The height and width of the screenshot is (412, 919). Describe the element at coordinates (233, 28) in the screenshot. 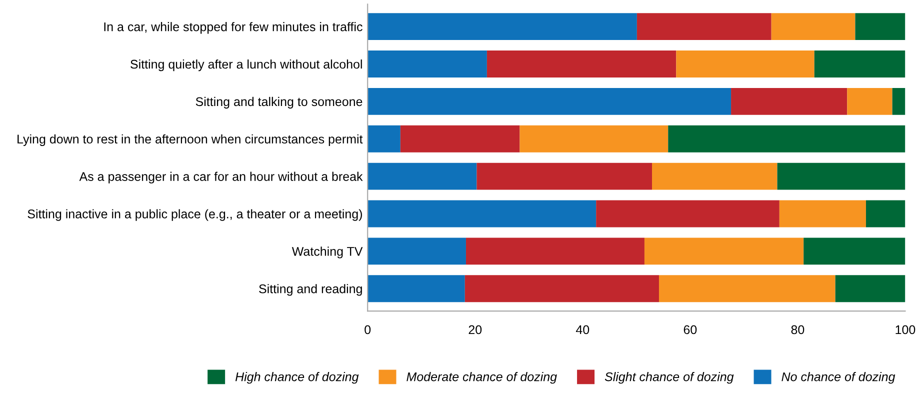

I see `y-tick-label: In a car, while stopped for few minutes in traffic` at that location.